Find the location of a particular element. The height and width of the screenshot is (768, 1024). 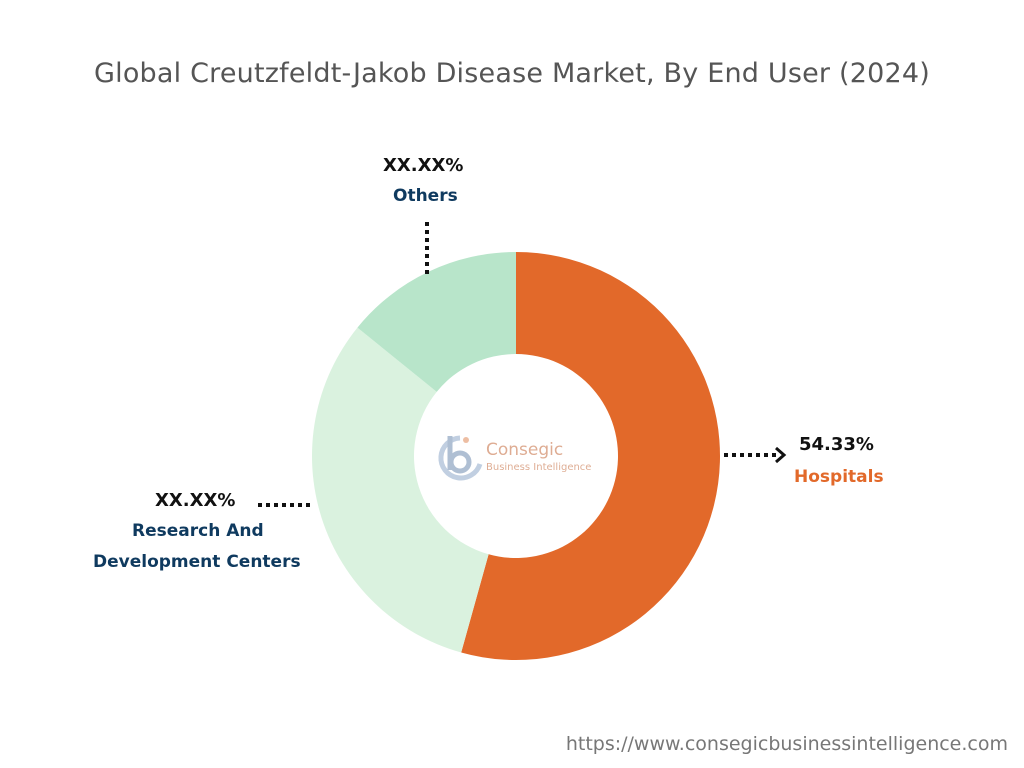

consegic-logo: Consegic Business Intelligence is located at coordinates (521, 458).